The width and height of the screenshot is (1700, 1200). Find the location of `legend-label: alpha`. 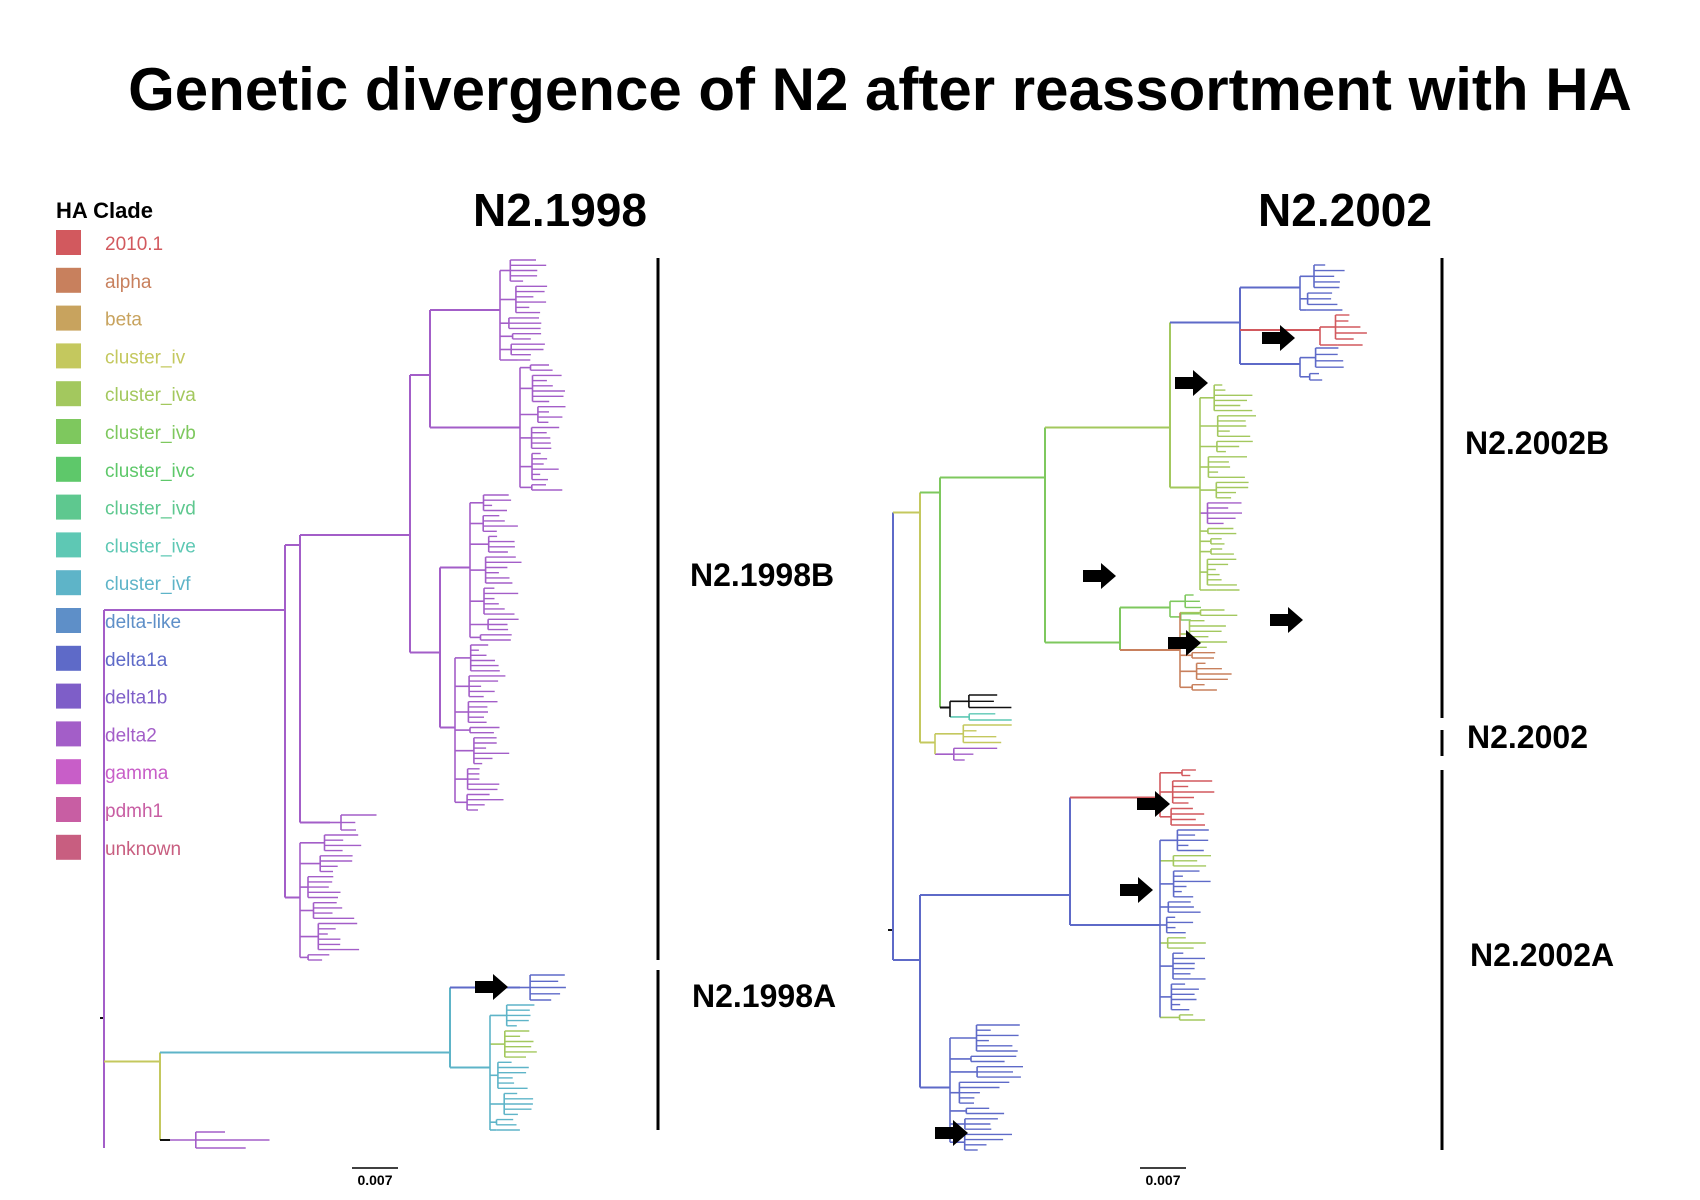

legend-label: alpha is located at coordinates (128, 282).